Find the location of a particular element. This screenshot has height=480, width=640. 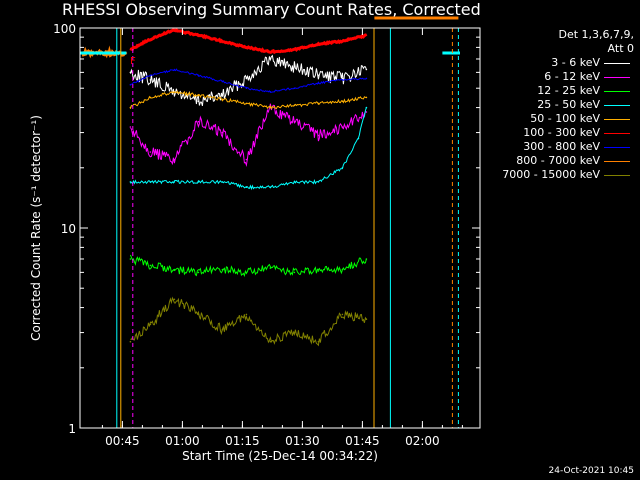

y-tick-label: 100 is located at coordinates (64, 29).